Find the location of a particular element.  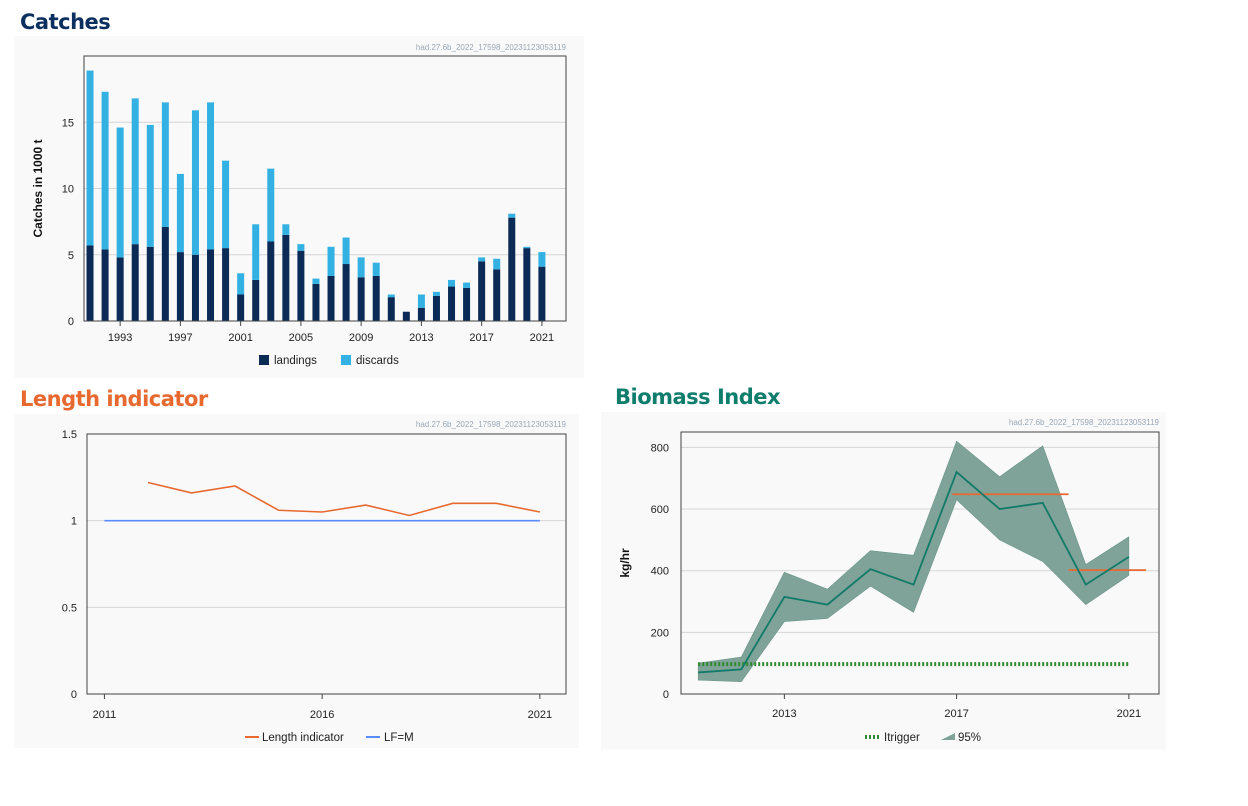

y-tick-label: 5 is located at coordinates (71, 256).